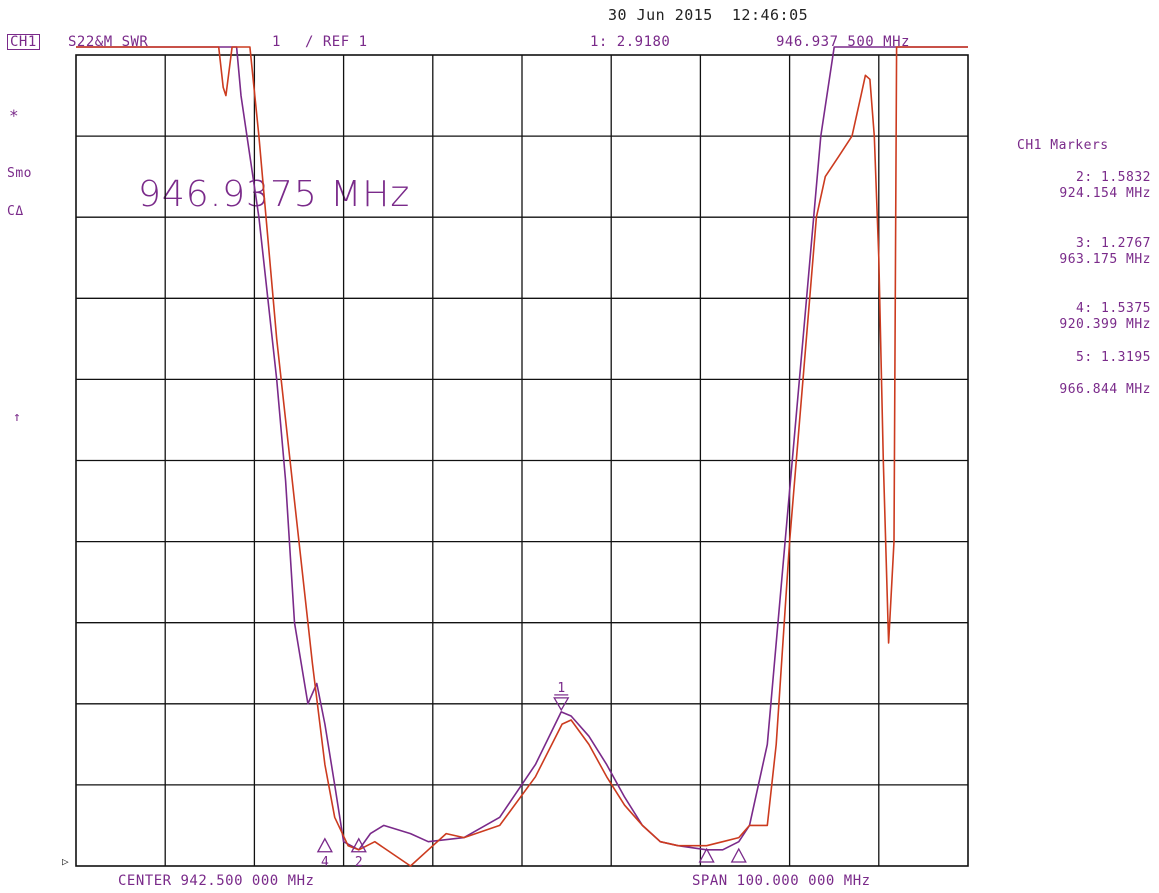  Describe the element at coordinates (1113, 357) in the screenshot. I see `marker-4-value: 5: 1.3195` at that location.